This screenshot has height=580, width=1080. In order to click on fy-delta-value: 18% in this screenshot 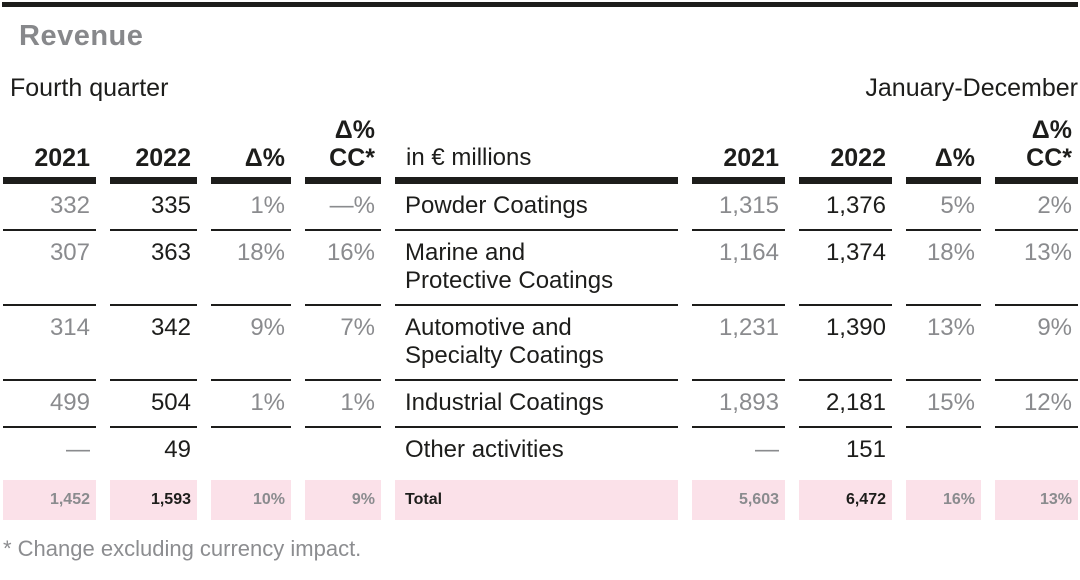, I will do `click(943, 266)`.